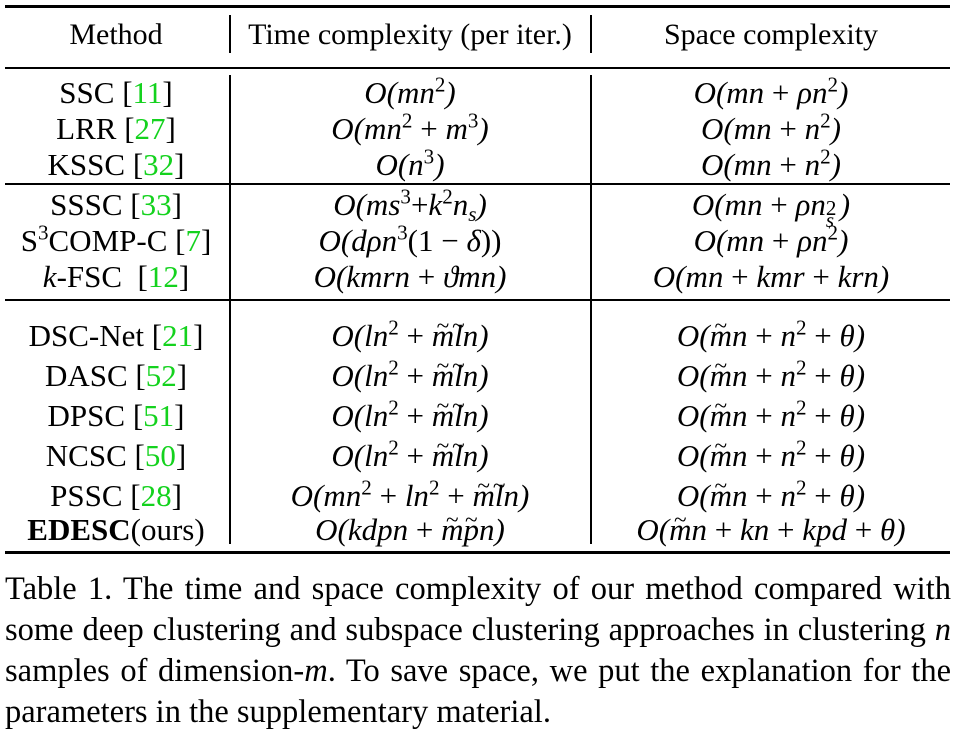  Describe the element at coordinates (116, 276) in the screenshot. I see `row-kfsc-method: k-FSC [12]` at that location.